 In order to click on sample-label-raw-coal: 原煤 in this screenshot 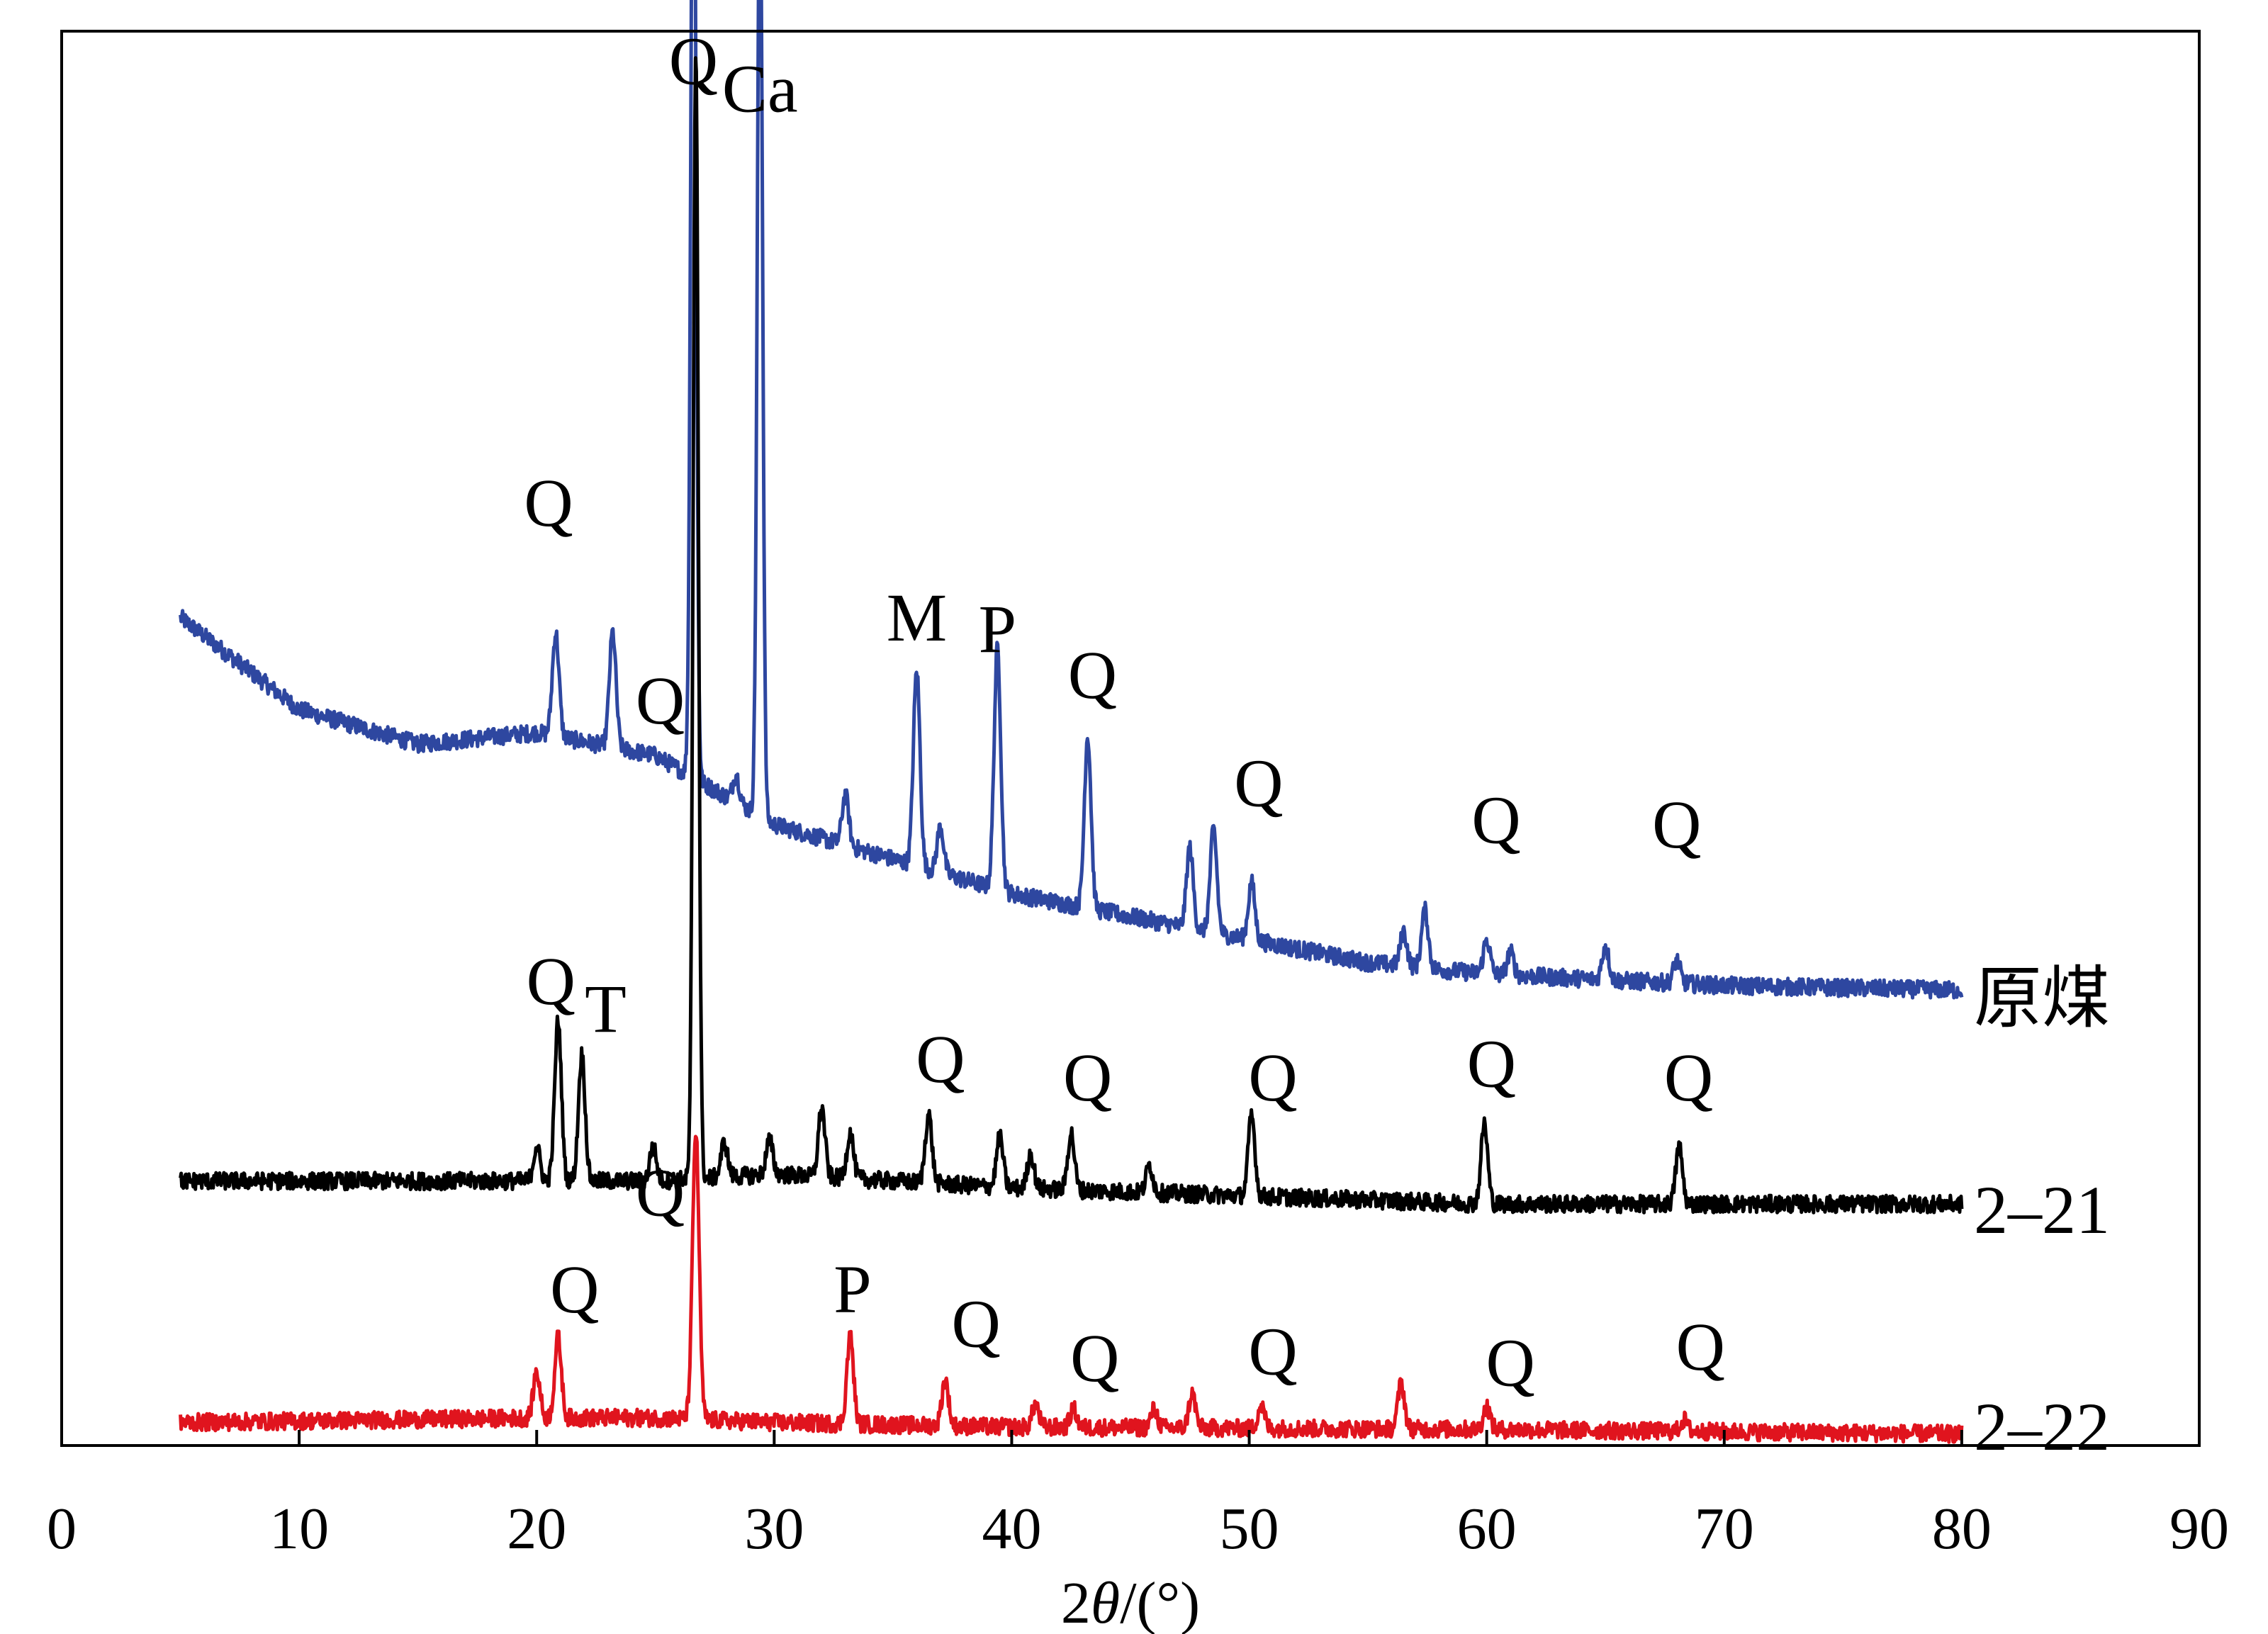, I will do `click(2042, 998)`.